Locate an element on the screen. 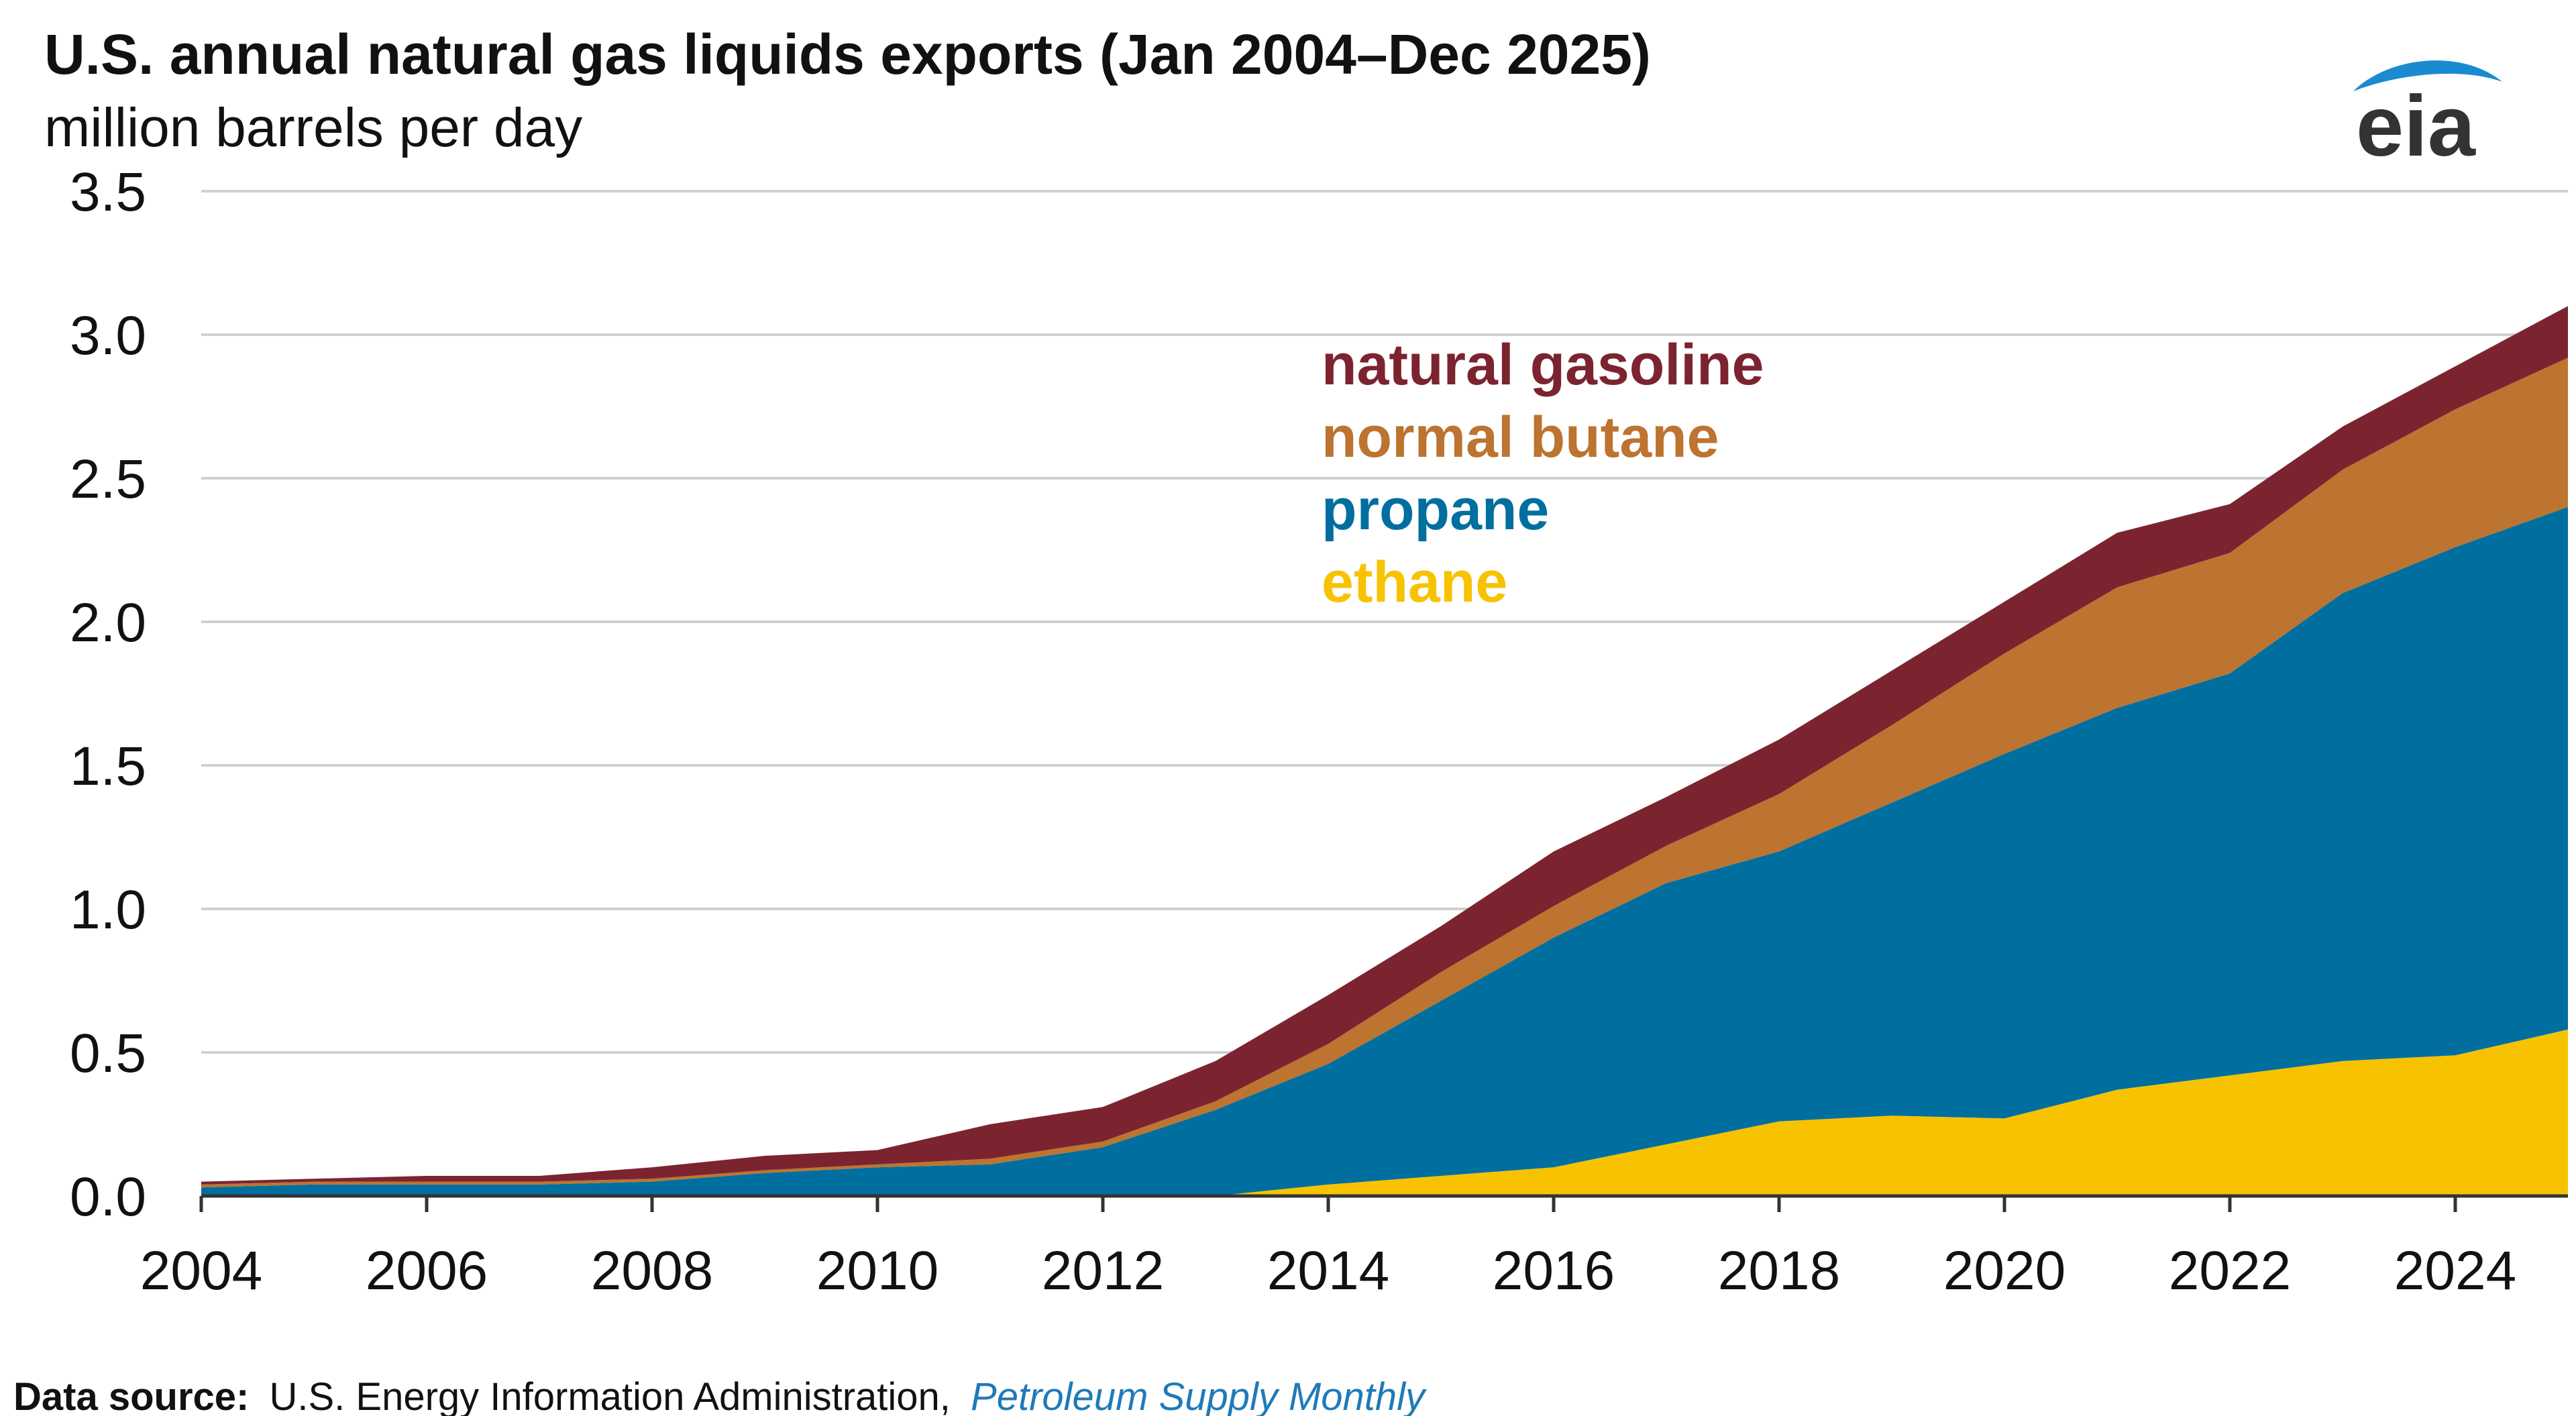 The height and width of the screenshot is (1416, 2576). y-axis-tick-labels: 0.0 0.5 1.0 1.5 2.0 2.5 3.0 3.5 is located at coordinates (108, 695).